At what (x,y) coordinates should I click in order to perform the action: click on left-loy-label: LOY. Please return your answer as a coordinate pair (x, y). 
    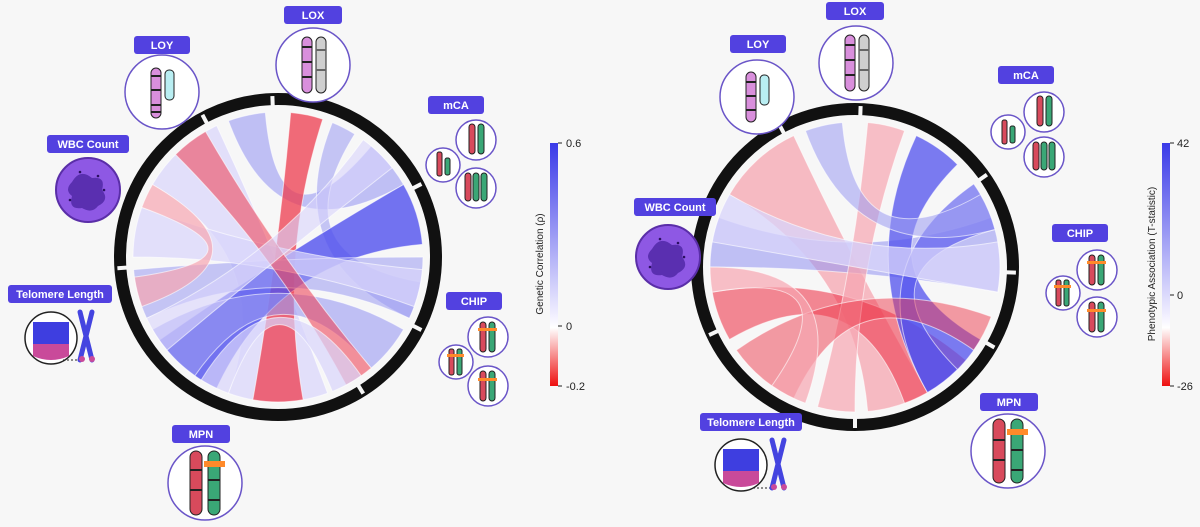
    Looking at the image, I should click on (162, 46).